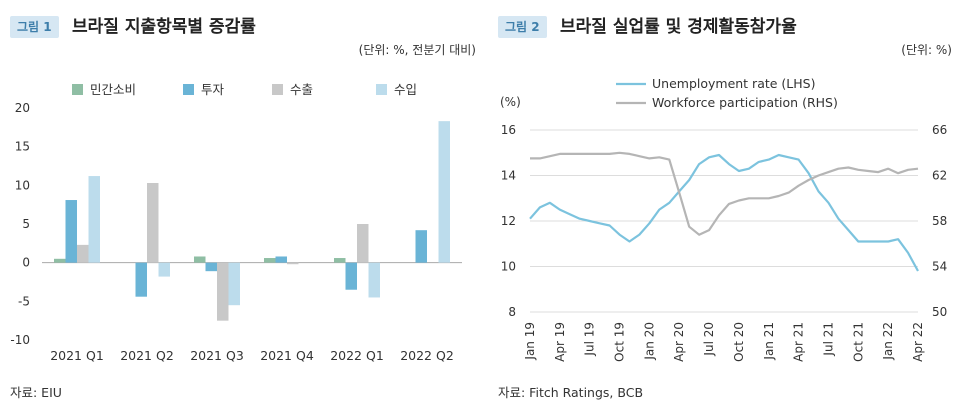 The width and height of the screenshot is (972, 414). What do you see at coordinates (508, 176) in the screenshot?
I see `y-left-tick-label: 14` at bounding box center [508, 176].